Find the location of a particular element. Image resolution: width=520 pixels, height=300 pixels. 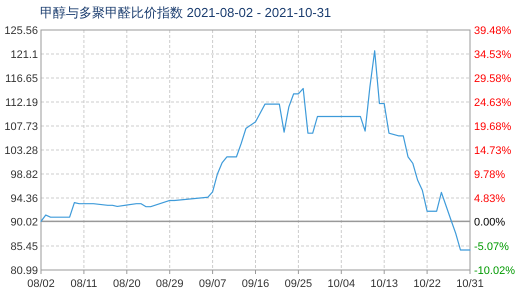

y2-tick-label: 34.53% is located at coordinates (493, 55).